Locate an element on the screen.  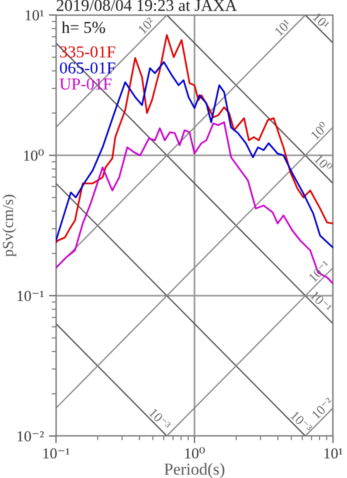
y-tick-label: 10¹ is located at coordinates (35, 15).